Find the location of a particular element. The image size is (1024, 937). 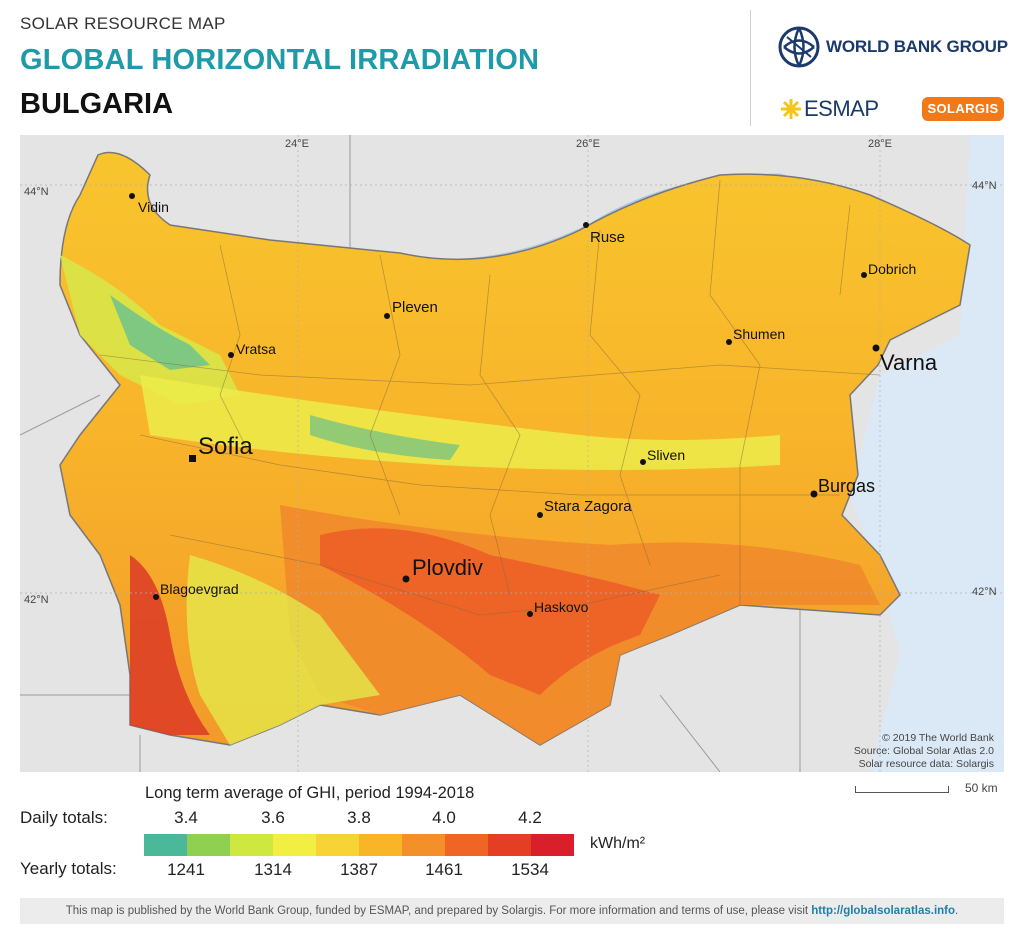

burgas-marker is located at coordinates (814, 494).